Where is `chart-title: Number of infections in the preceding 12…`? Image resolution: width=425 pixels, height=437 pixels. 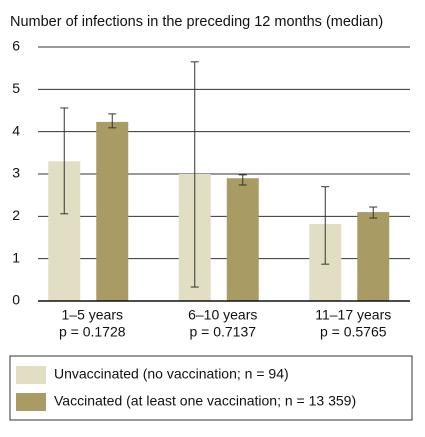
chart-title: Number of infections in the preceding 12… is located at coordinates (196, 22).